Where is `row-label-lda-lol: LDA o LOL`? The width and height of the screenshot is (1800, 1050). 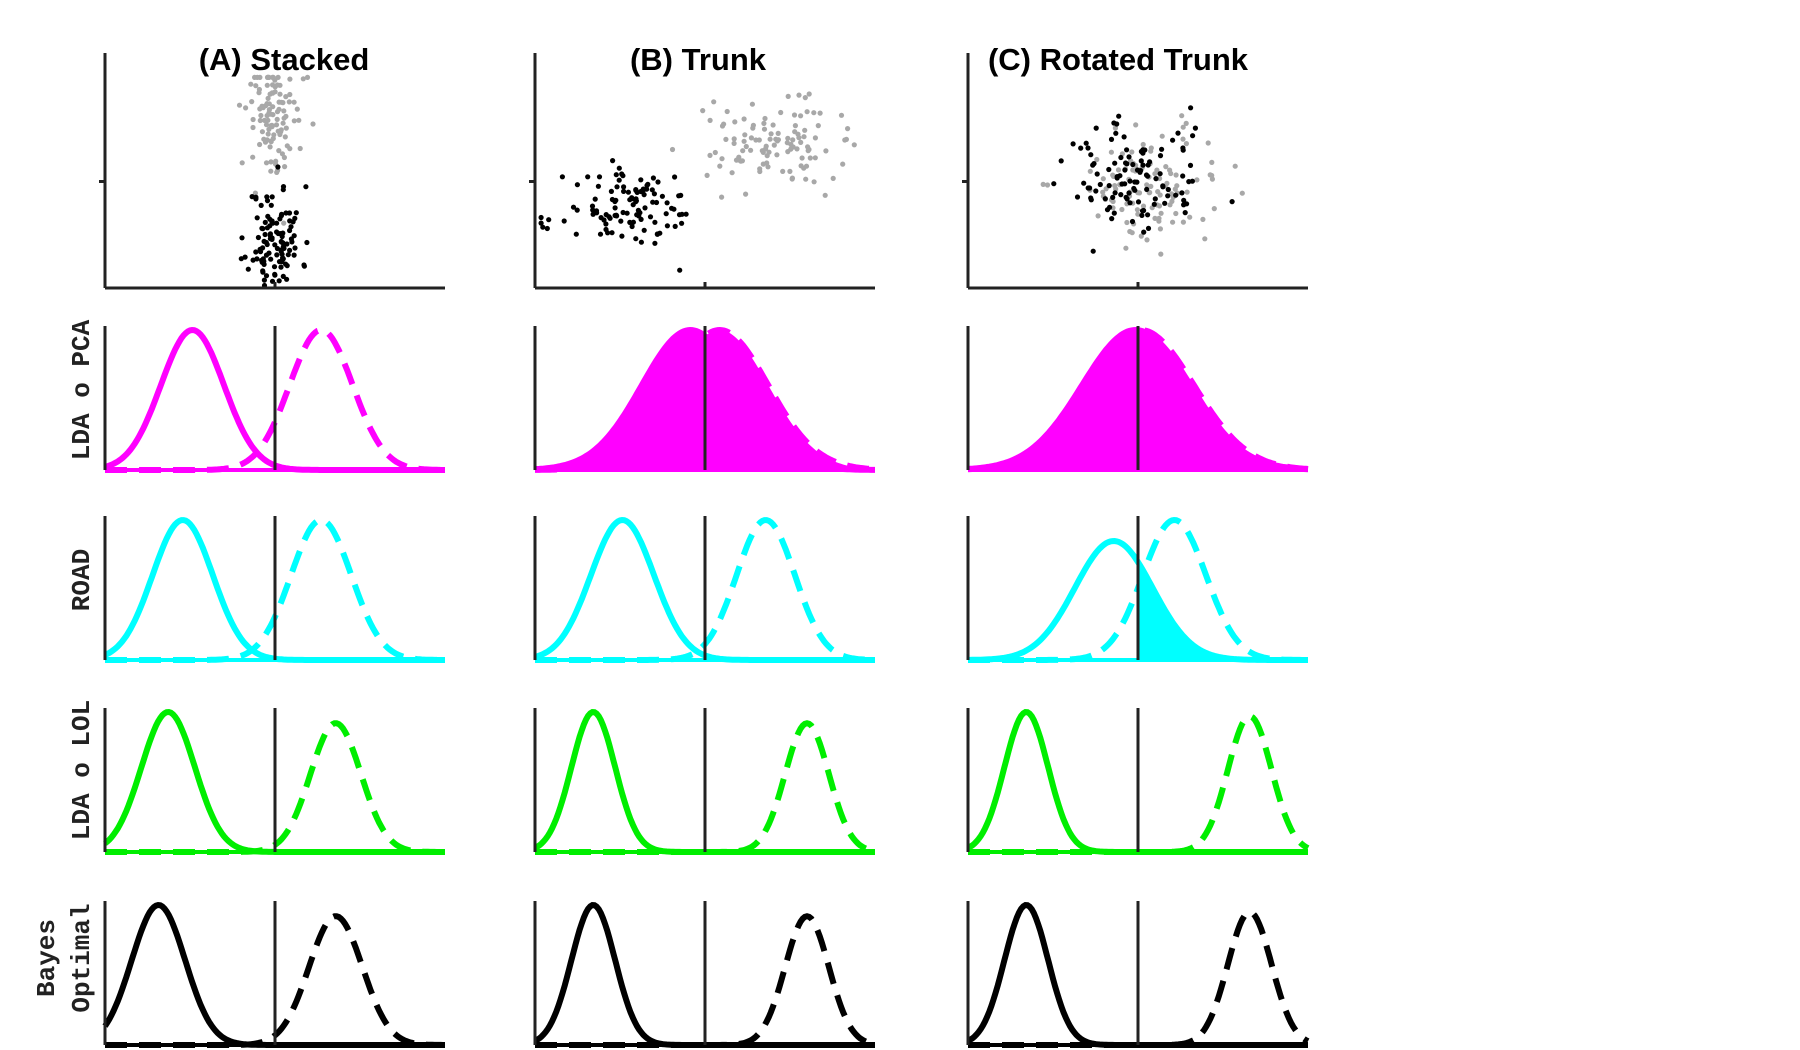
row-label-lda-lol: LDA o LOL is located at coordinates (82, 770).